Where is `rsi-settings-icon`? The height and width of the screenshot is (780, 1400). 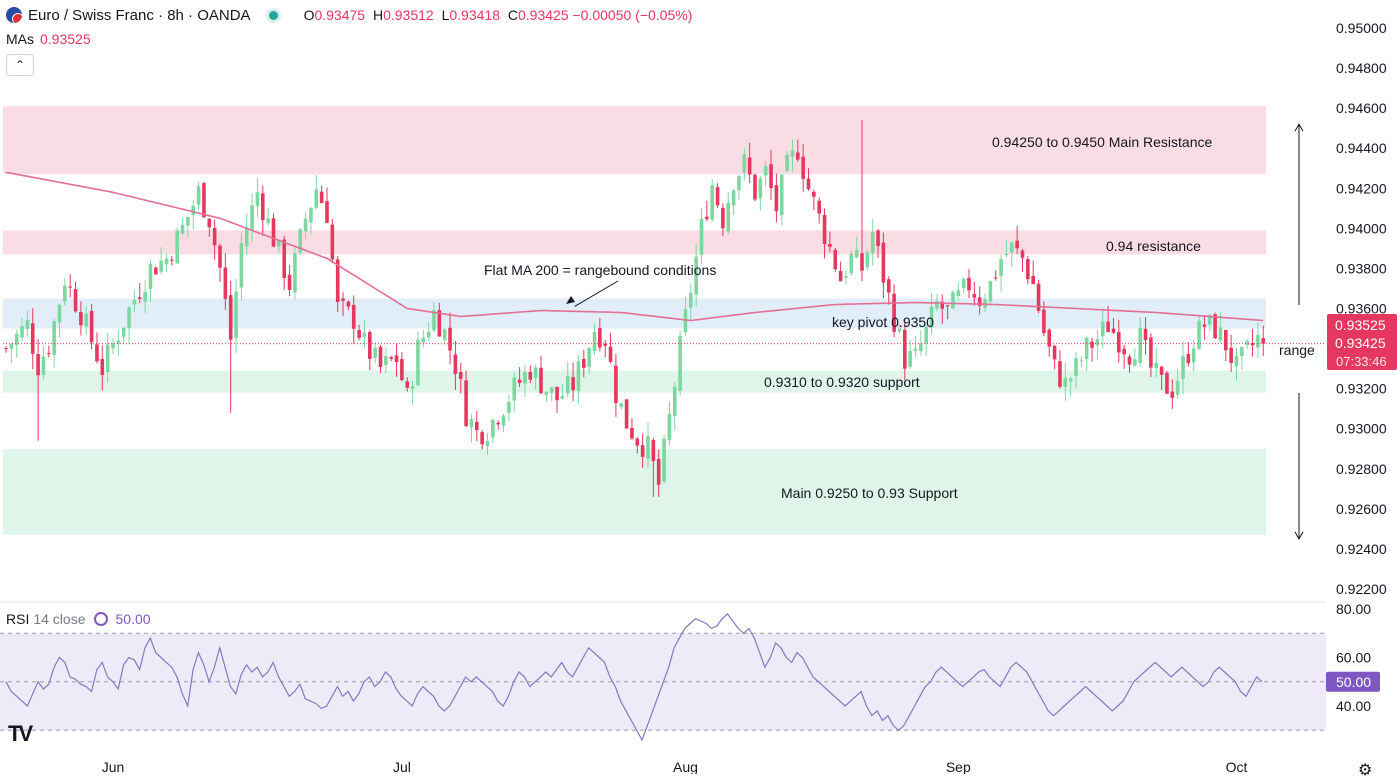 rsi-settings-icon is located at coordinates (100, 619).